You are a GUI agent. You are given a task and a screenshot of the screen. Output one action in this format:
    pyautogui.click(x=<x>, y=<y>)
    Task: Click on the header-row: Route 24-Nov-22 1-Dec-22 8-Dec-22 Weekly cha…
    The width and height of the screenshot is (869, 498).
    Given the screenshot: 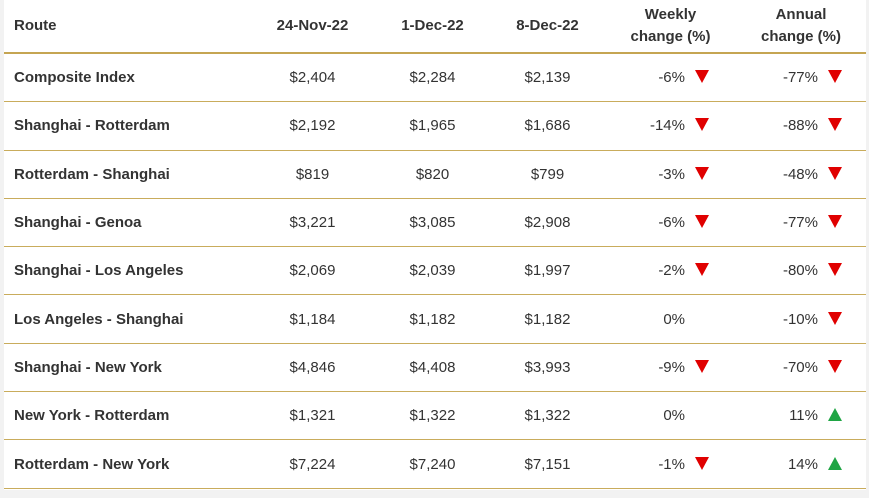 What is the action you would take?
    pyautogui.click(x=435, y=27)
    